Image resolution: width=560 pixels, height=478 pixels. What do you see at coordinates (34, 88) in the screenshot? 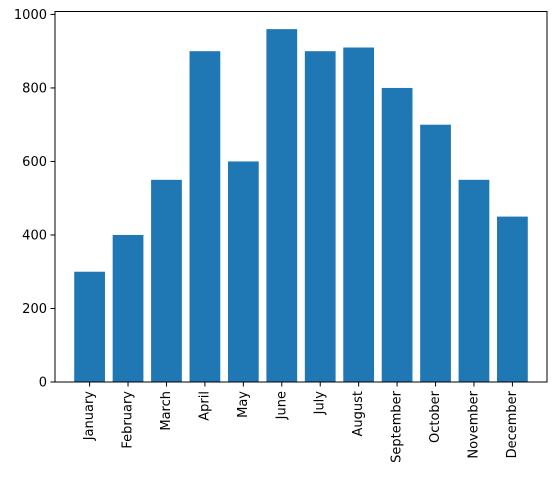
I see `y-tick-label: 800` at bounding box center [34, 88].